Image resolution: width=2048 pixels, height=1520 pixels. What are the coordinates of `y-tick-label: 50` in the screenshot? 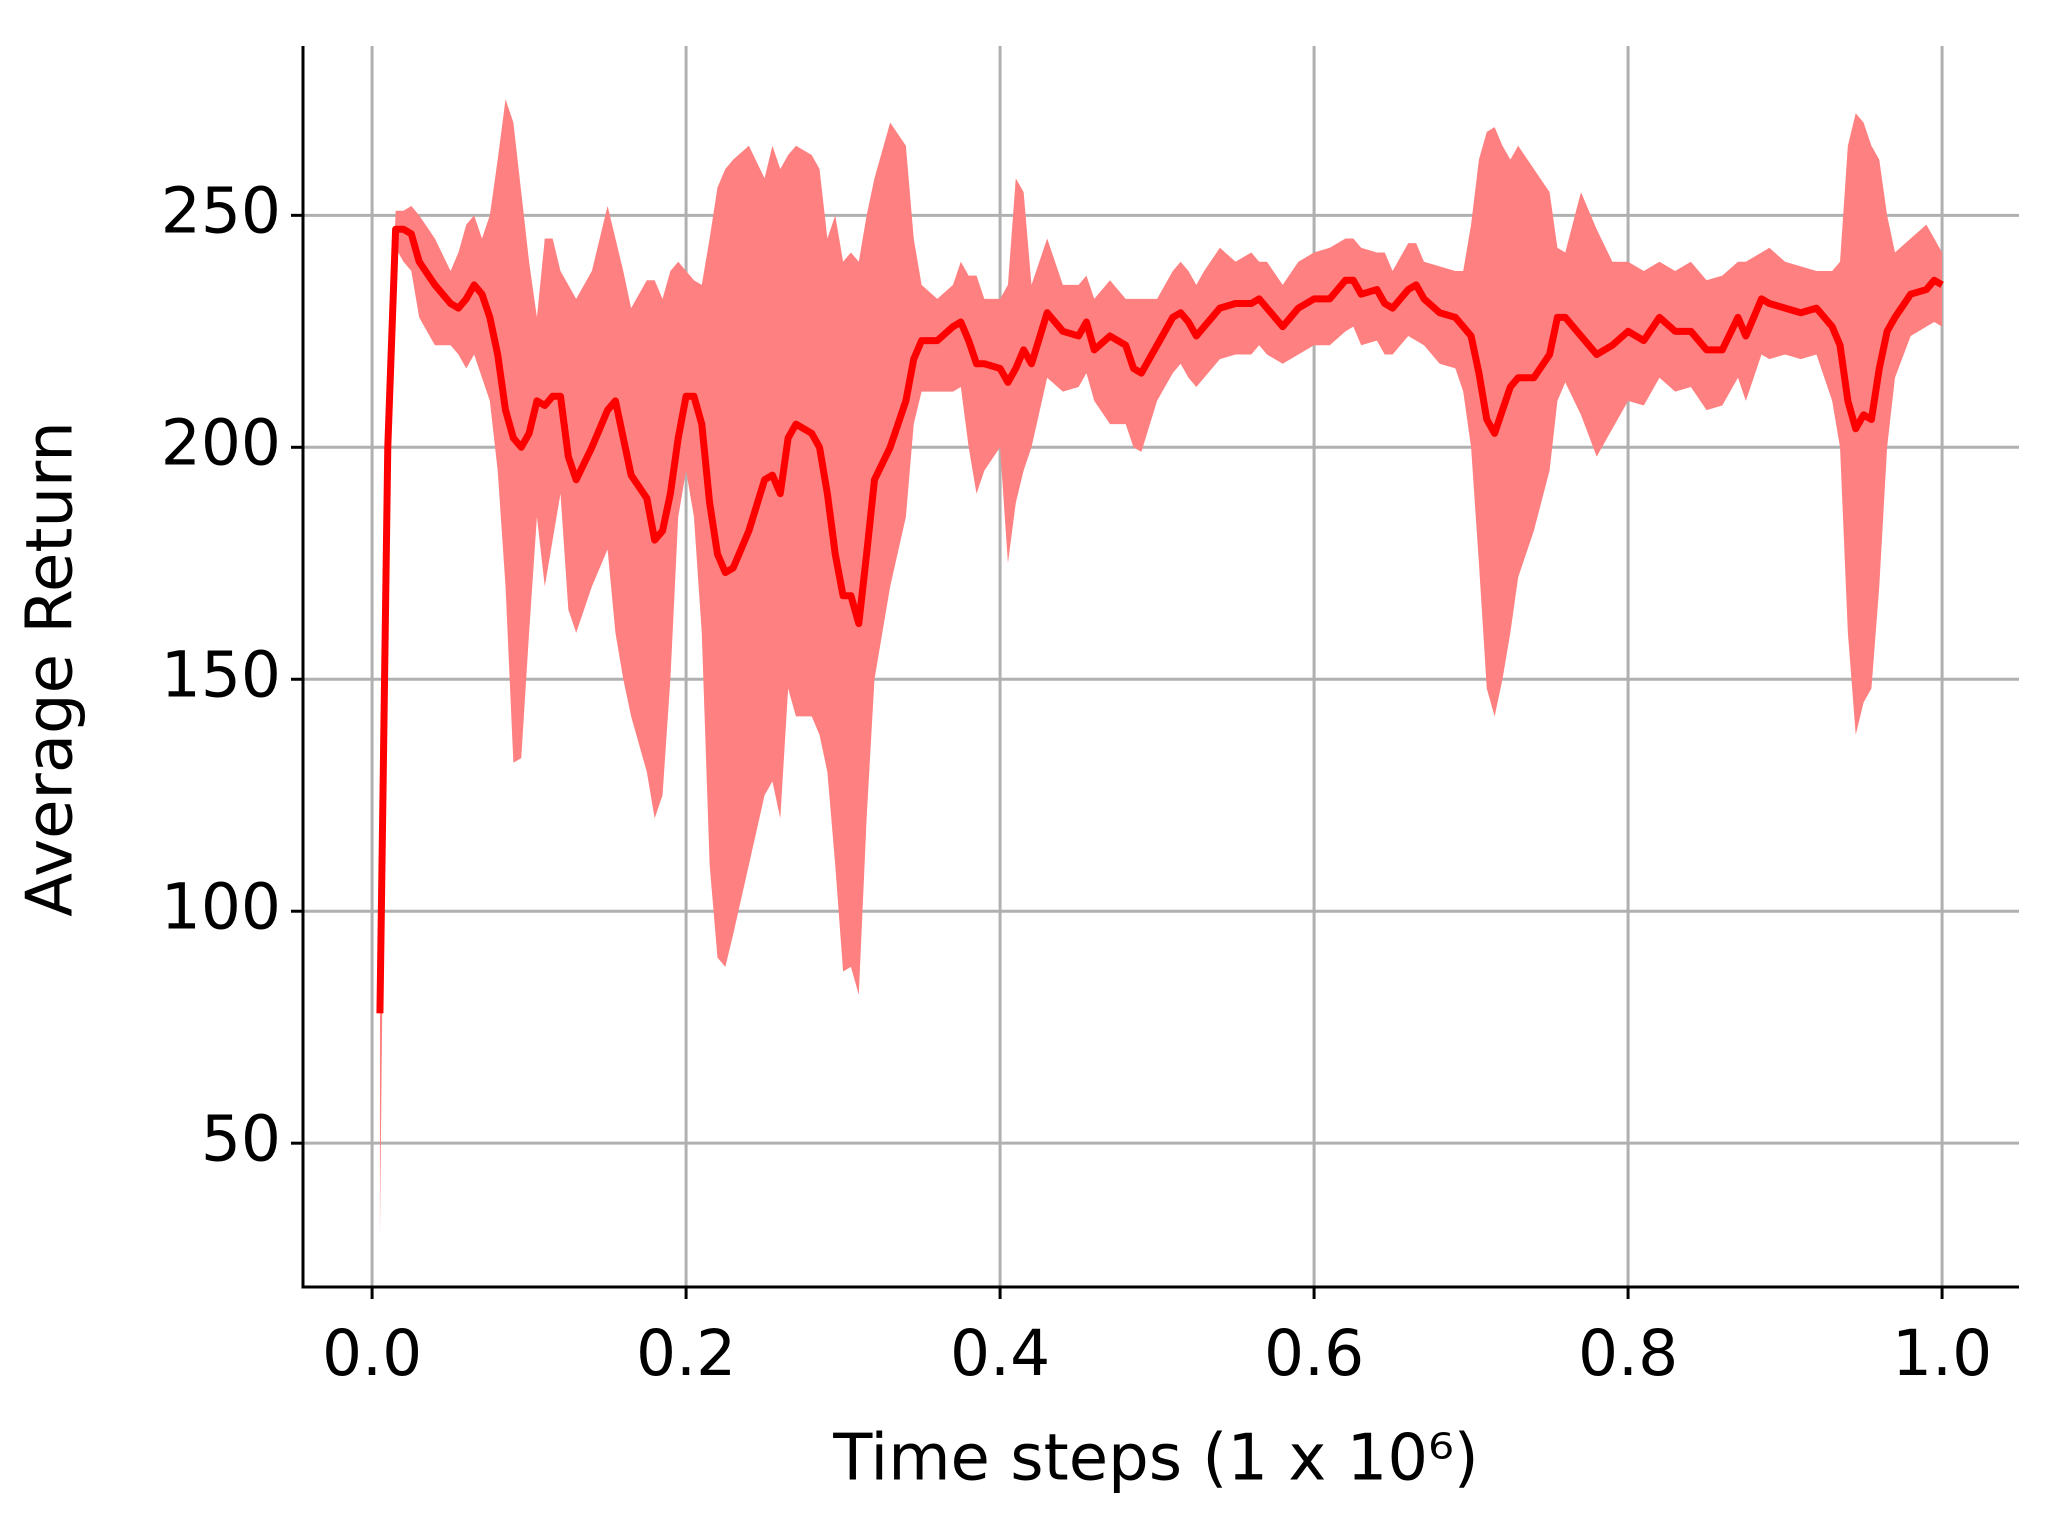 It's located at (241, 1138).